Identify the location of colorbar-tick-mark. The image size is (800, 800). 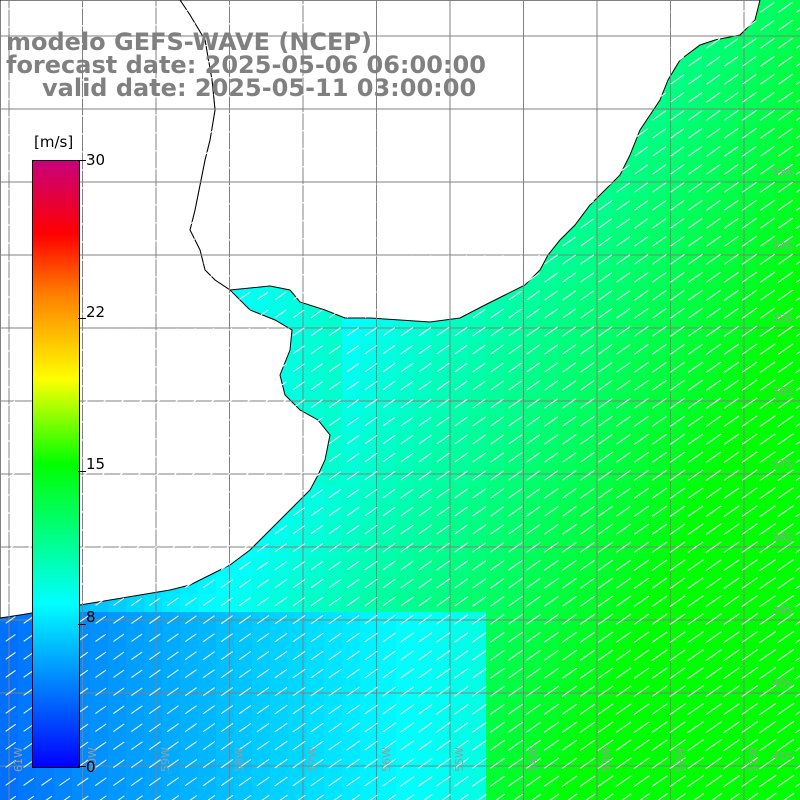
(82, 624).